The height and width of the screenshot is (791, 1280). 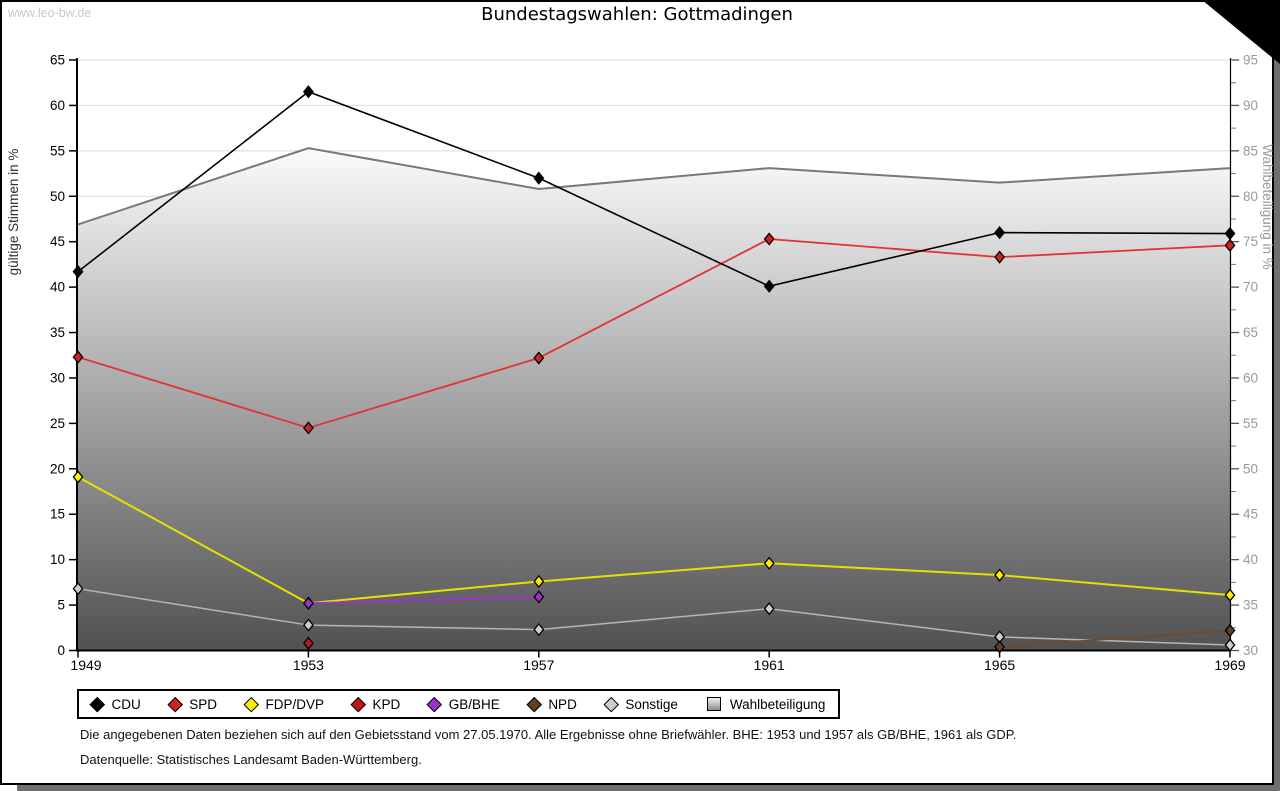 I want to click on svg-text: 5, so click(x=61, y=605).